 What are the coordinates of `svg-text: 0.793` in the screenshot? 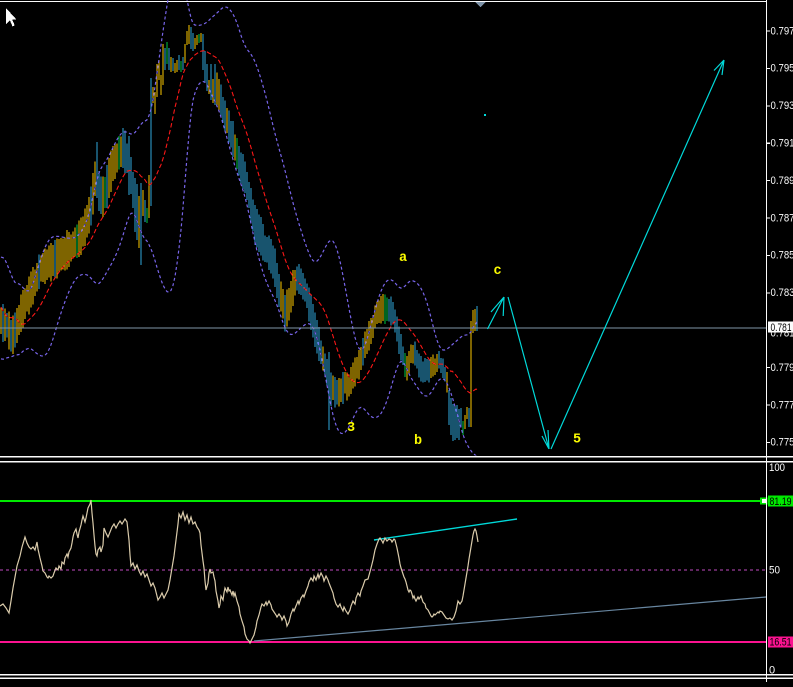 It's located at (782, 106).